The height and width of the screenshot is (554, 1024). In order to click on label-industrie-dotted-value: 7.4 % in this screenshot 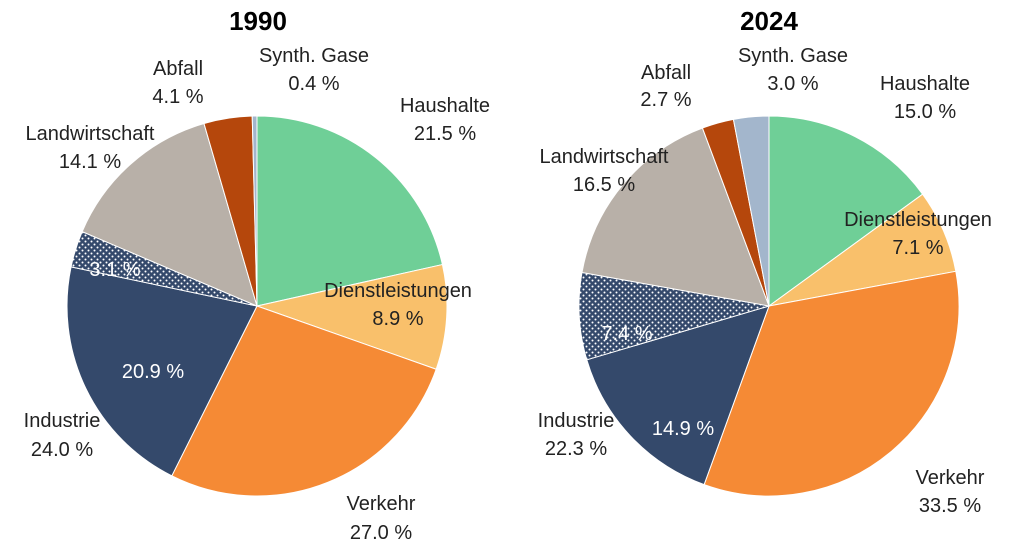, I will do `click(626, 334)`.